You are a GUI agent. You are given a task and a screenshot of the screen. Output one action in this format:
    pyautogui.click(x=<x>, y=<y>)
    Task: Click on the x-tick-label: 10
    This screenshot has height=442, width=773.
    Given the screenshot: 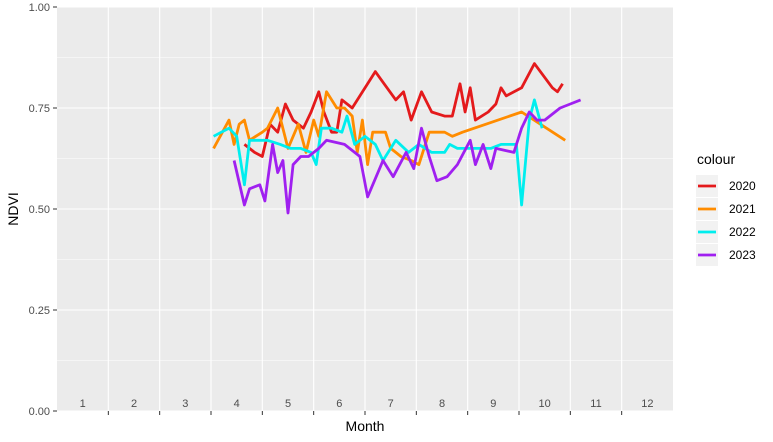 What is the action you would take?
    pyautogui.click(x=545, y=404)
    